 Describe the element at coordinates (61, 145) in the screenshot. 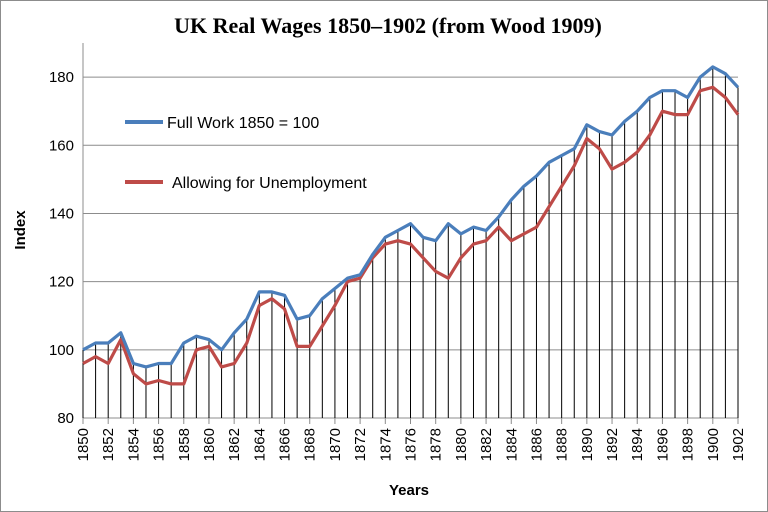

I see `y-tick-label: 160` at that location.